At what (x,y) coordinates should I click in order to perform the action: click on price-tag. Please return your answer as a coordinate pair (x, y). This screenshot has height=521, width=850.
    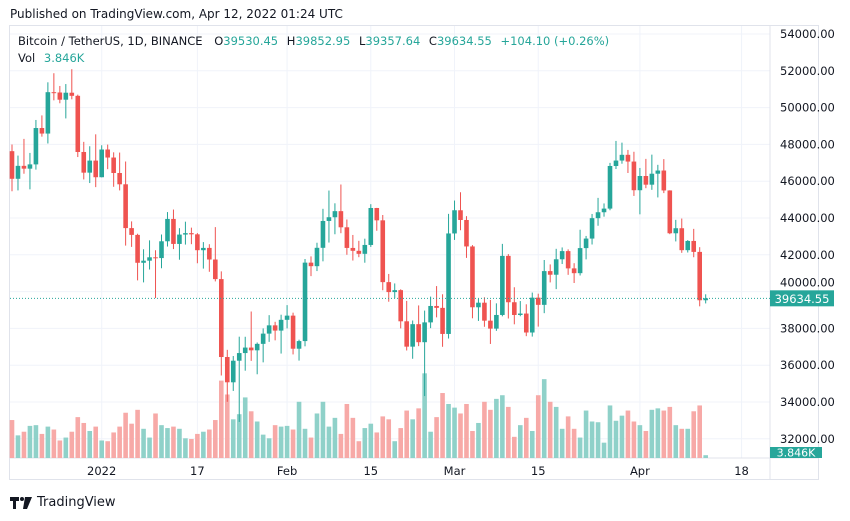
    Looking at the image, I should click on (802, 298).